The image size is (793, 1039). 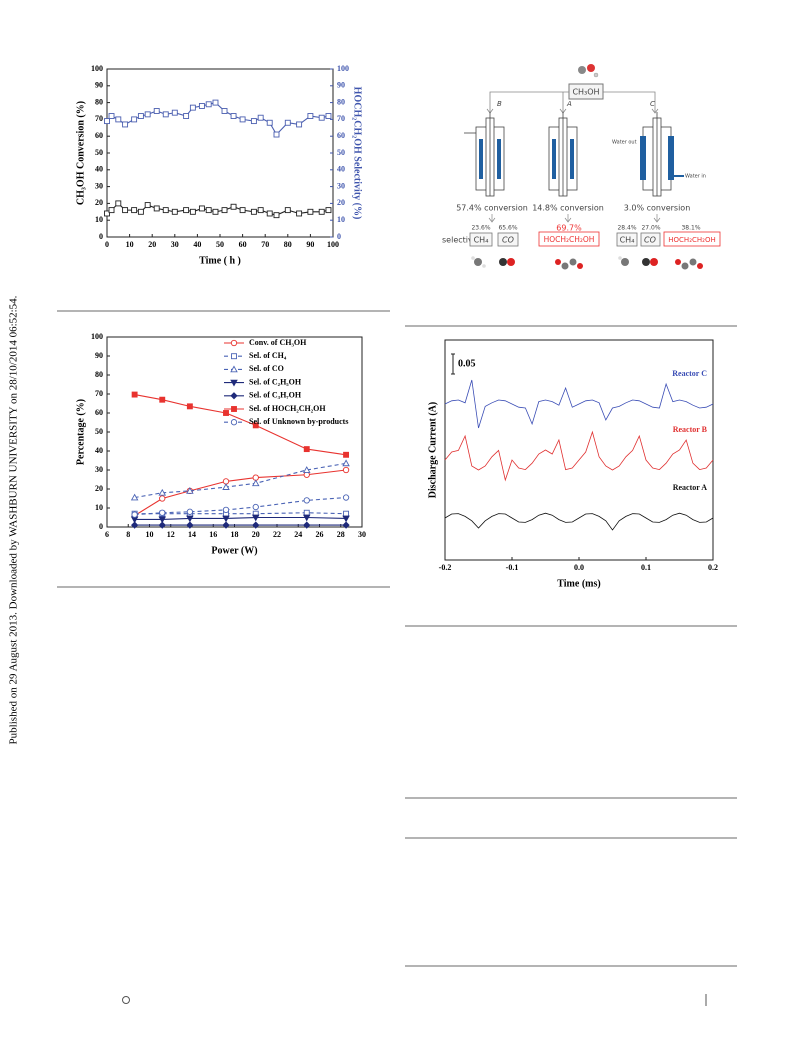 I want to click on x-tick-label: 60, so click(x=243, y=244).